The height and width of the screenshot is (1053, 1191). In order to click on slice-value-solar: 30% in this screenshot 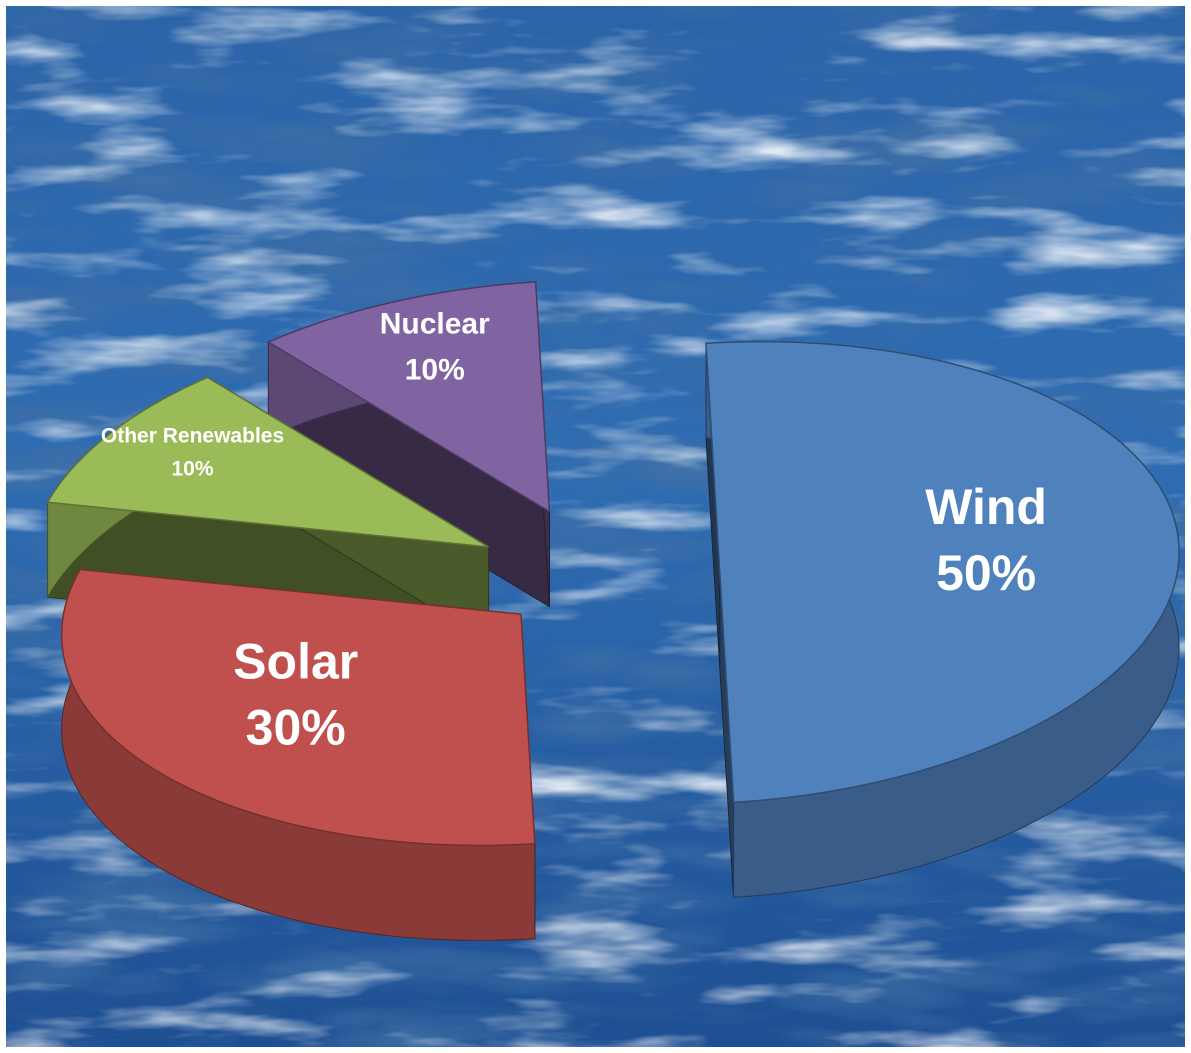, I will do `click(296, 728)`.